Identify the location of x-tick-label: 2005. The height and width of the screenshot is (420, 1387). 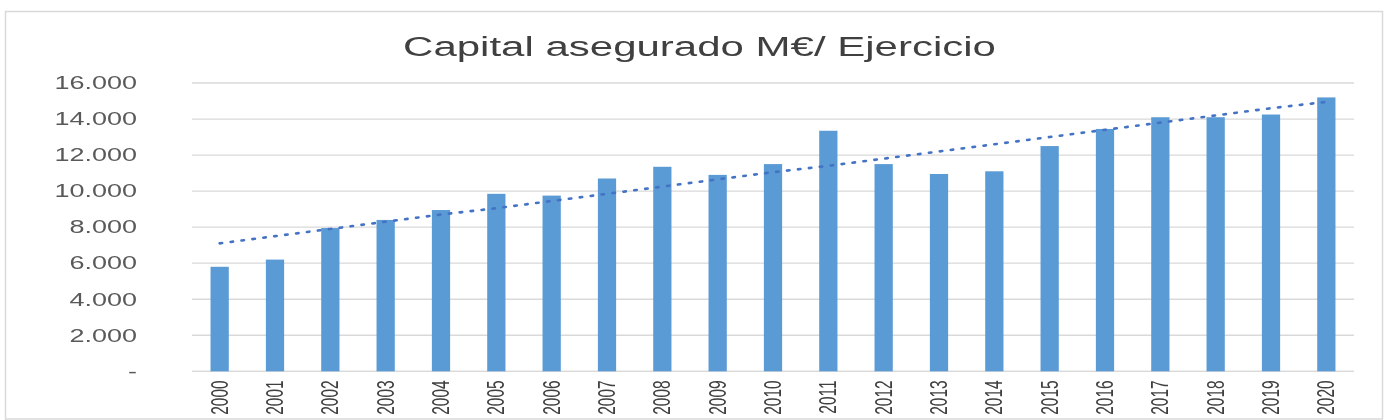
(496, 397).